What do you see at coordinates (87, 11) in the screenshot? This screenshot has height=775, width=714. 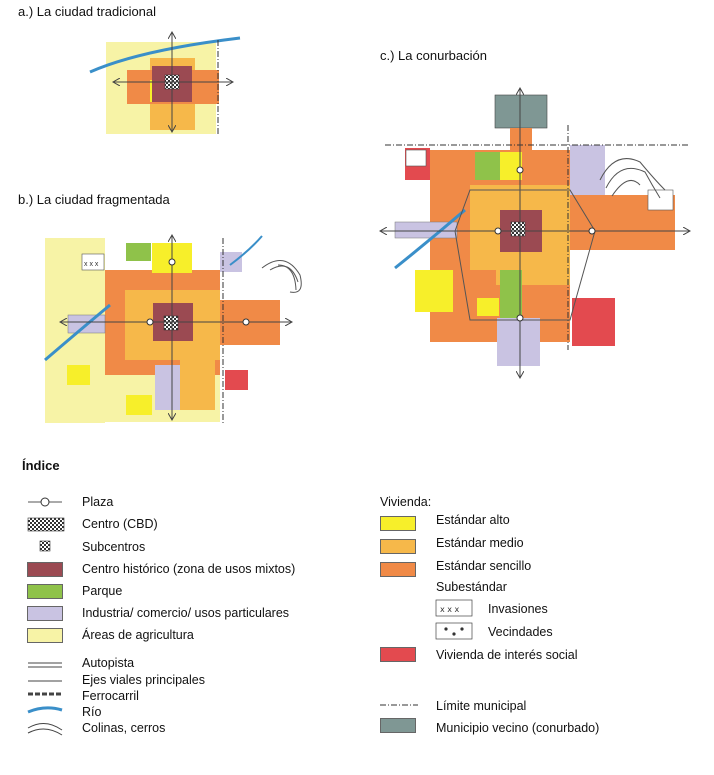 I see `diagram-a-title: a.) La ciudad tradicional` at bounding box center [87, 11].